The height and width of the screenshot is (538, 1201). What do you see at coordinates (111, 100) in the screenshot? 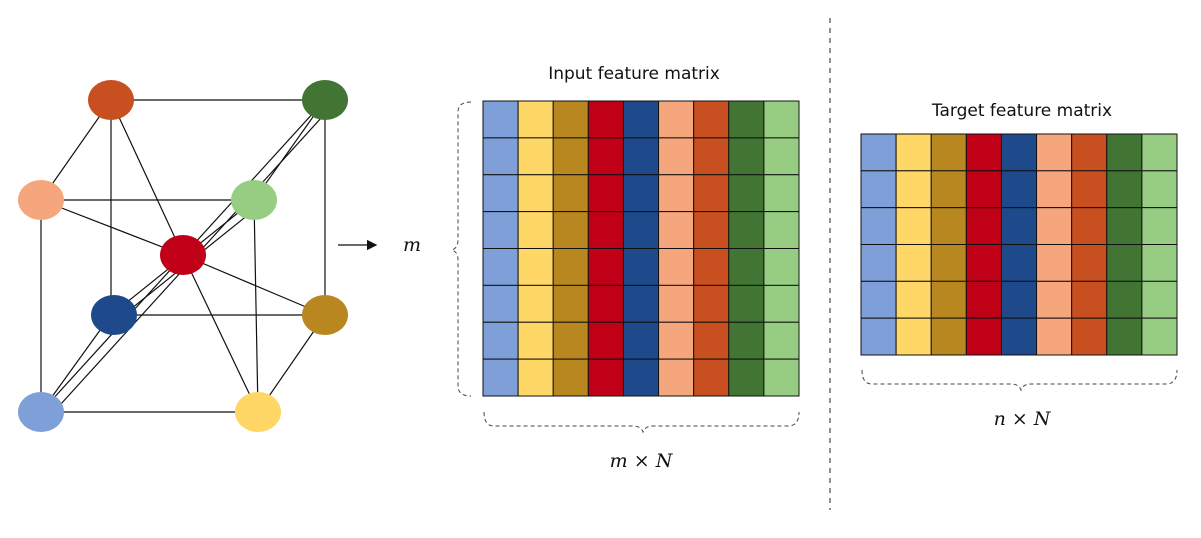
I see `atom-orange` at bounding box center [111, 100].